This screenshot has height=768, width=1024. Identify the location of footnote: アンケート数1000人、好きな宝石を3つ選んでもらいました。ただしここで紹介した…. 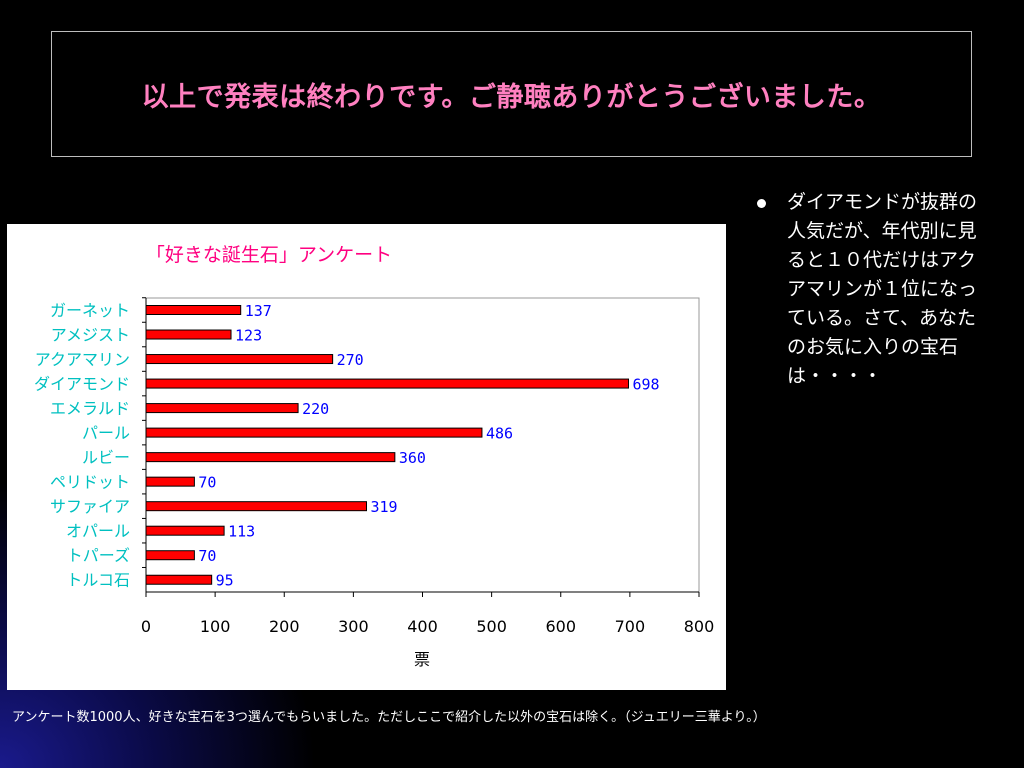
(389, 717).